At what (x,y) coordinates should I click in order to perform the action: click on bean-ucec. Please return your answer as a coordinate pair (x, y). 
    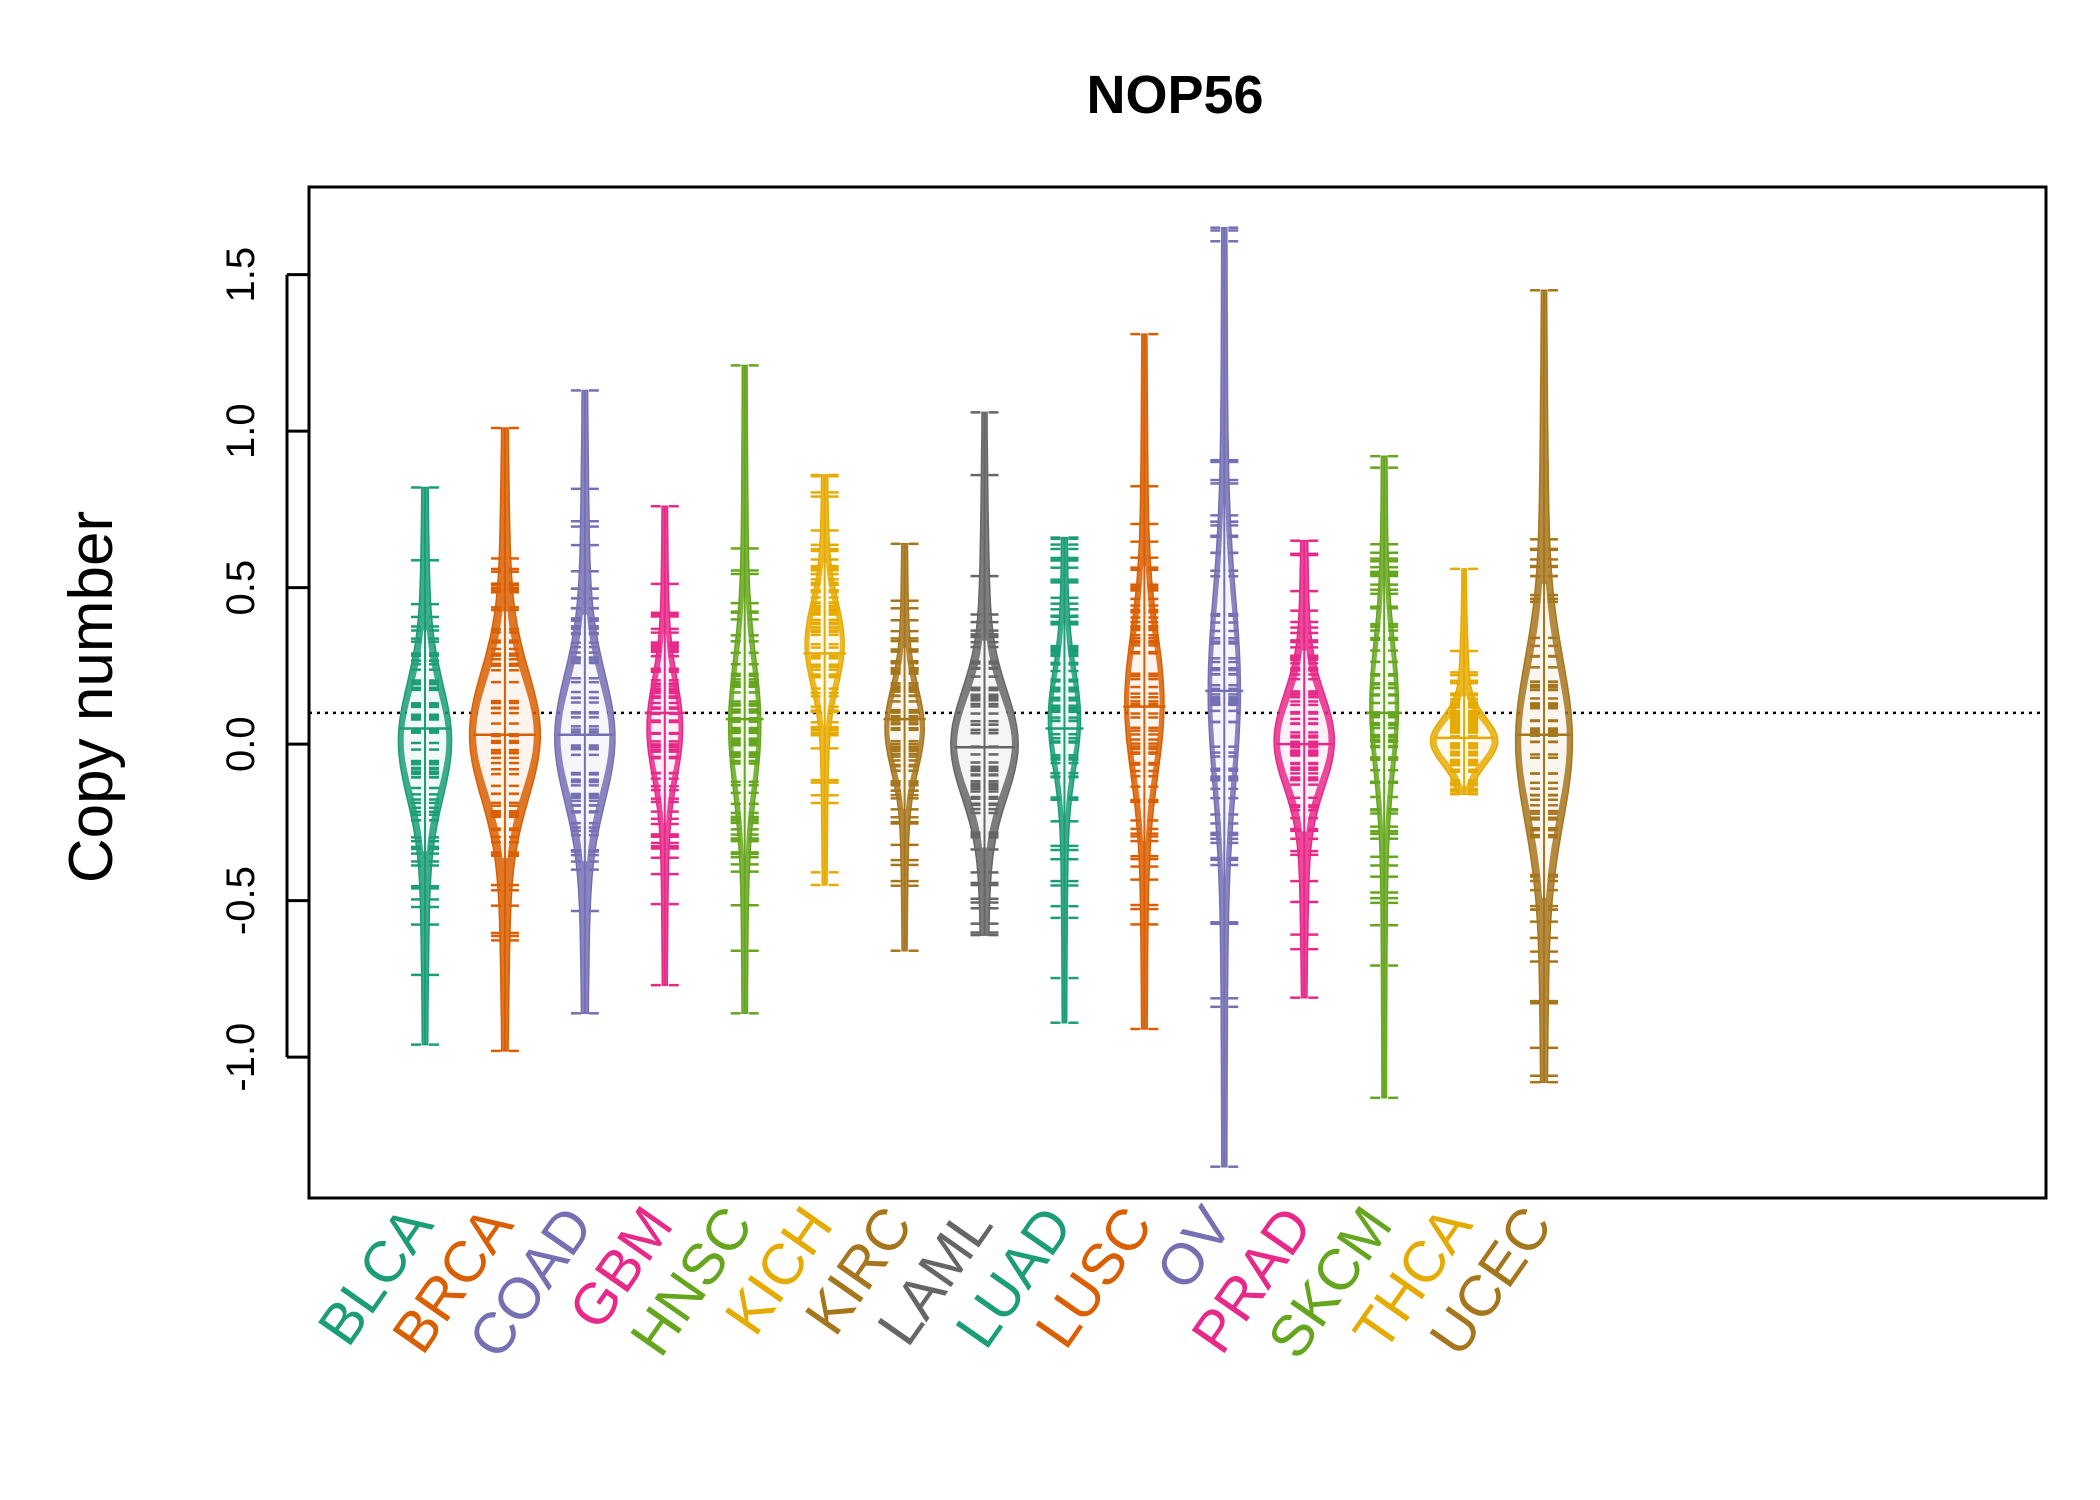
    Looking at the image, I should click on (1544, 686).